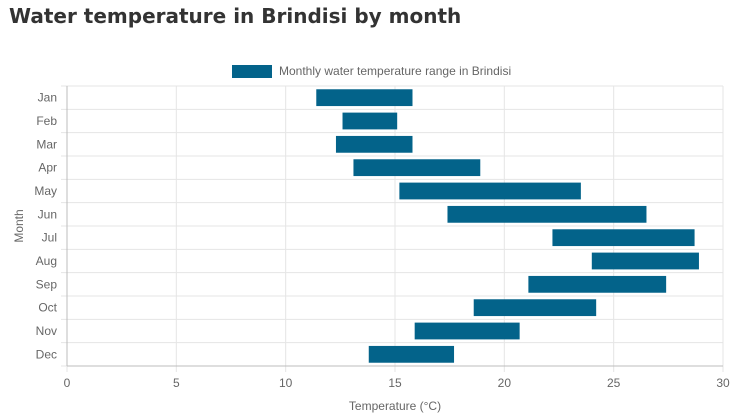 This screenshot has width=741, height=414. Describe the element at coordinates (47, 308) in the screenshot. I see `y-tick-label: Oct` at that location.